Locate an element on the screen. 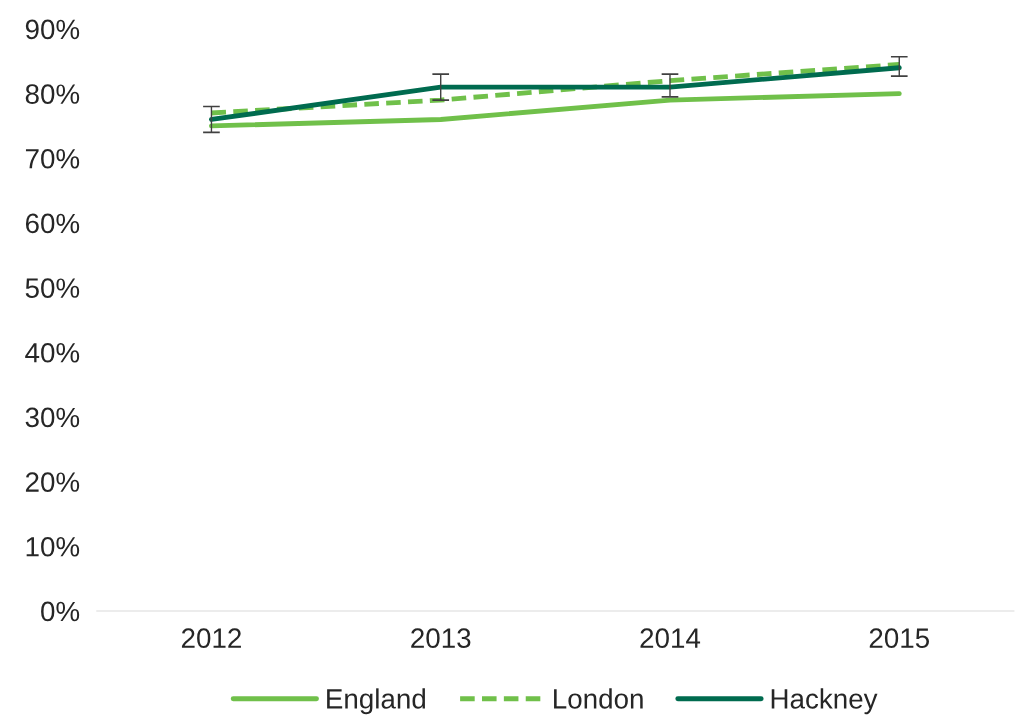  y-tick-label: 0% is located at coordinates (60, 611).